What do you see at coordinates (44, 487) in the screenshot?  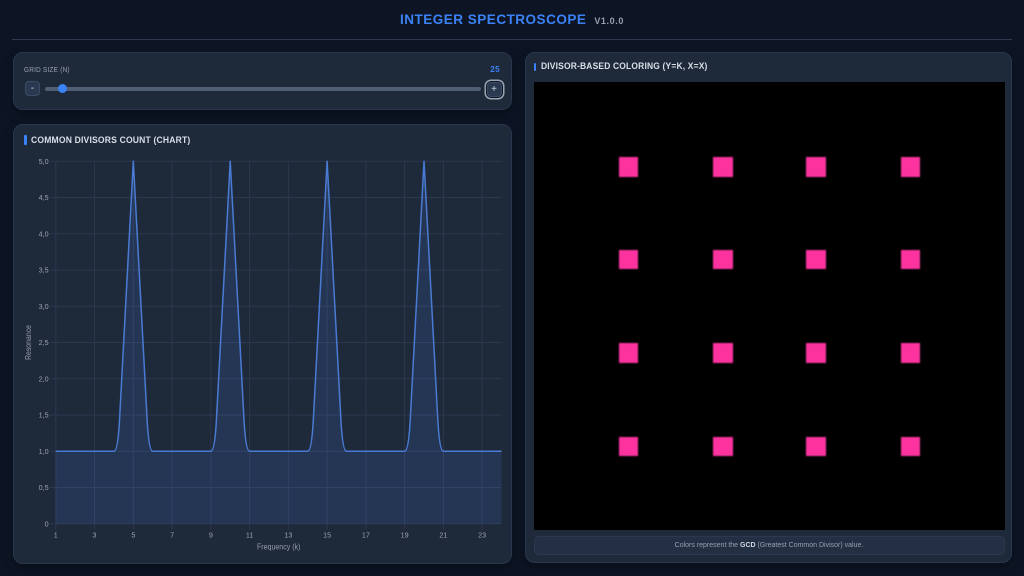 I see `svg-text: 0,5` at bounding box center [44, 487].